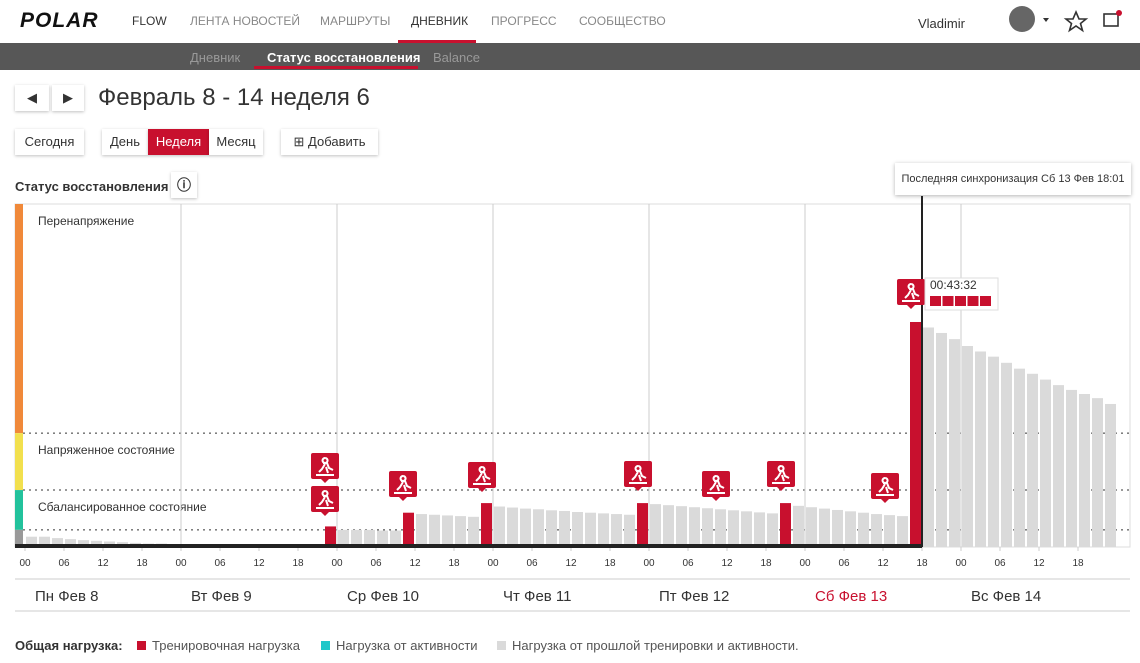 Image resolution: width=1140 pixels, height=663 pixels. I want to click on zone-strip, so click(19, 319).